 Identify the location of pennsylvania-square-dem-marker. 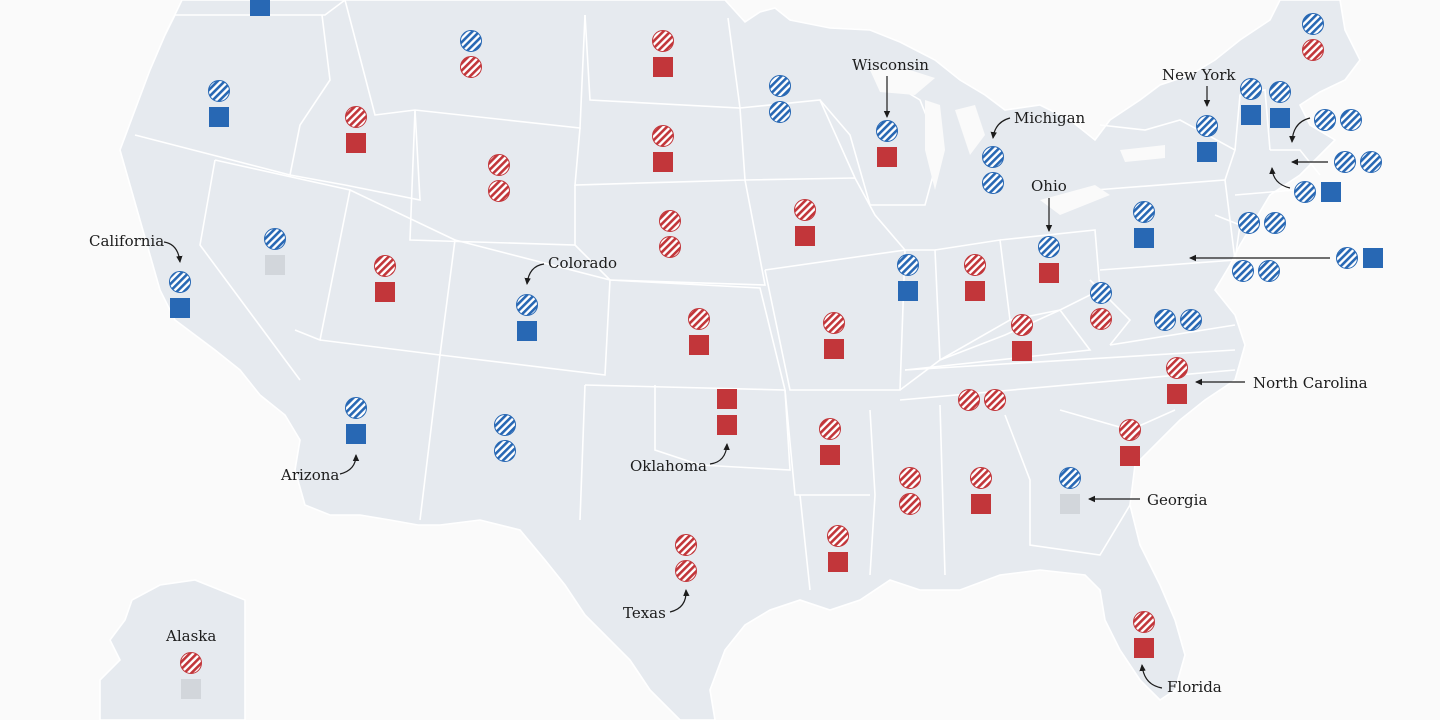
(1144, 238).